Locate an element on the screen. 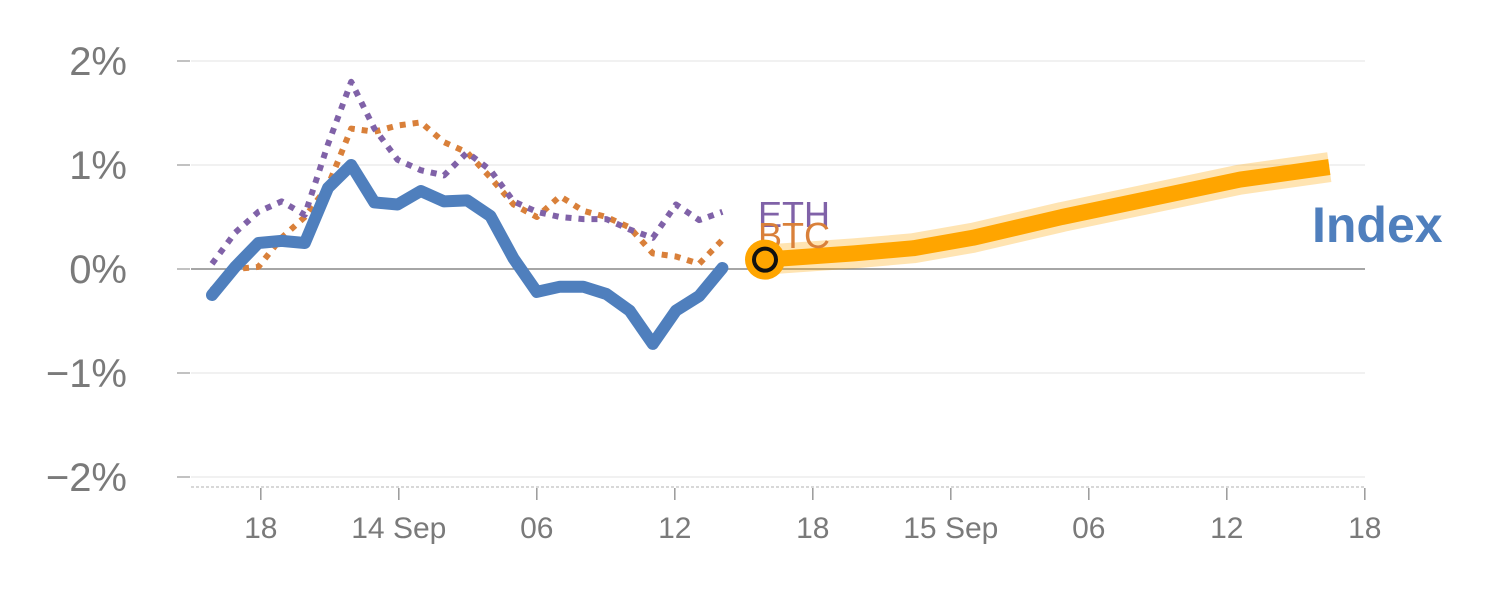 Image resolution: width=1500 pixels, height=600 pixels. y-tick-label: −2% is located at coordinates (86, 478).